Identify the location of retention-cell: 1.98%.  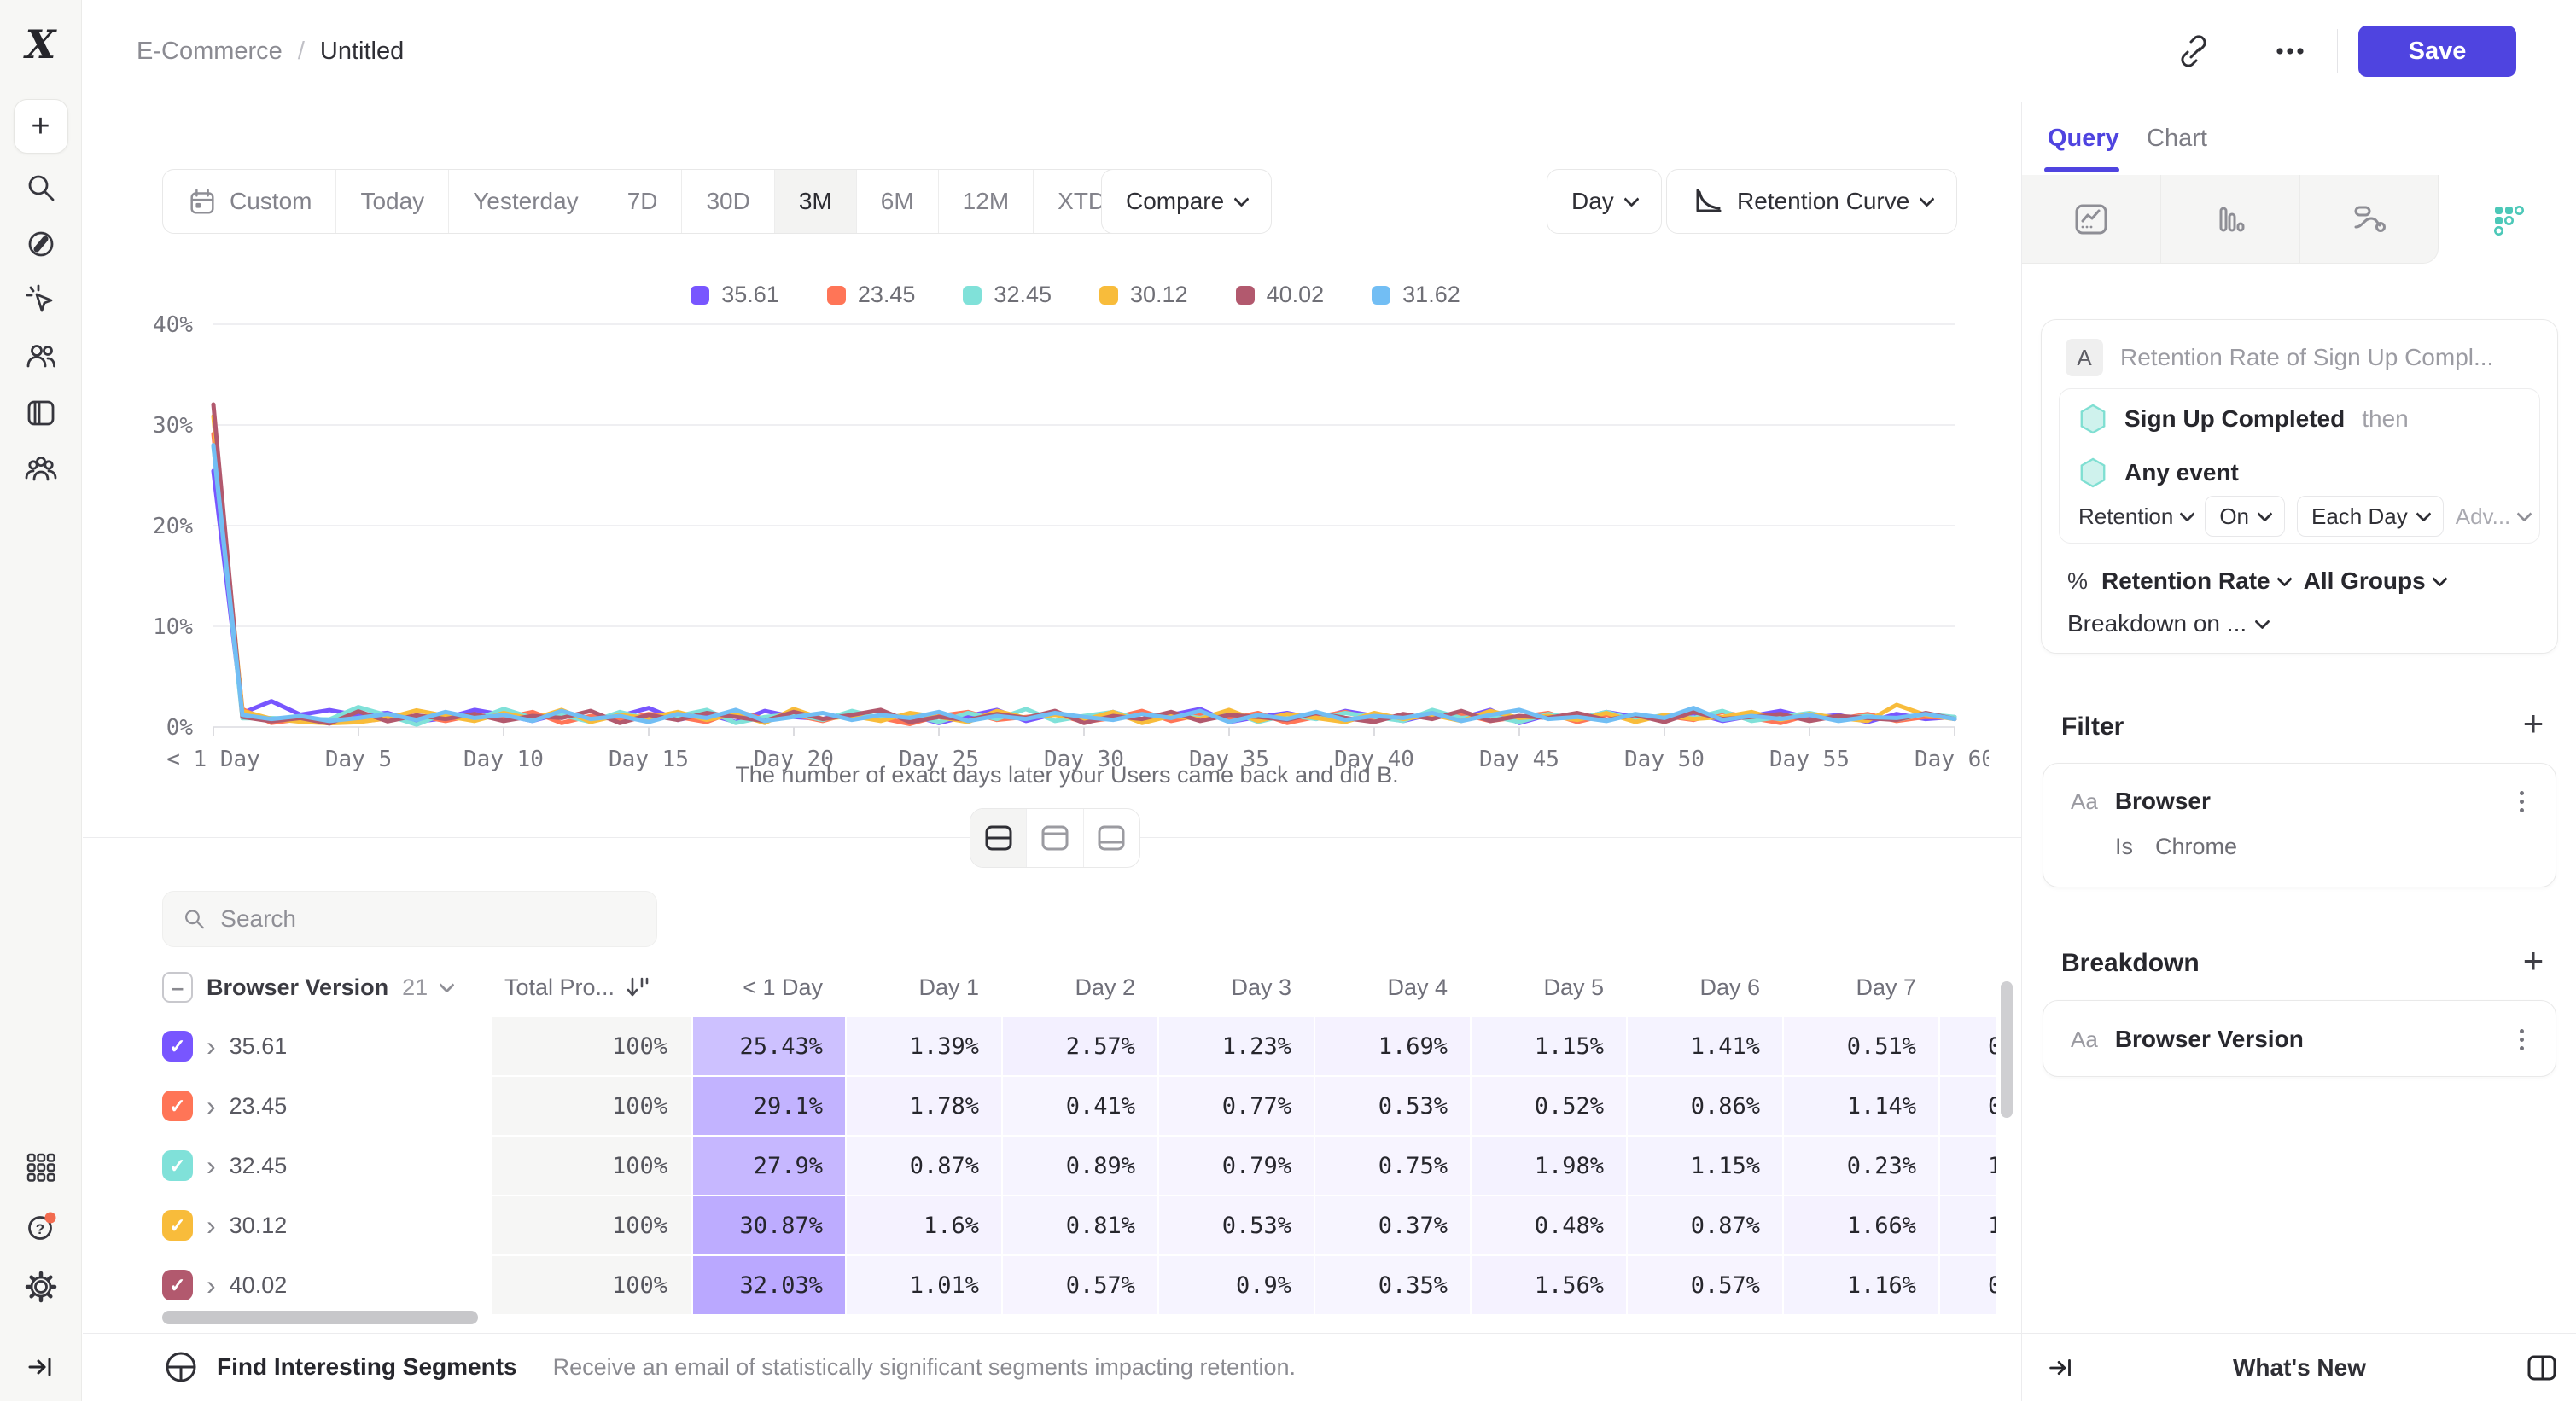
(1549, 1166).